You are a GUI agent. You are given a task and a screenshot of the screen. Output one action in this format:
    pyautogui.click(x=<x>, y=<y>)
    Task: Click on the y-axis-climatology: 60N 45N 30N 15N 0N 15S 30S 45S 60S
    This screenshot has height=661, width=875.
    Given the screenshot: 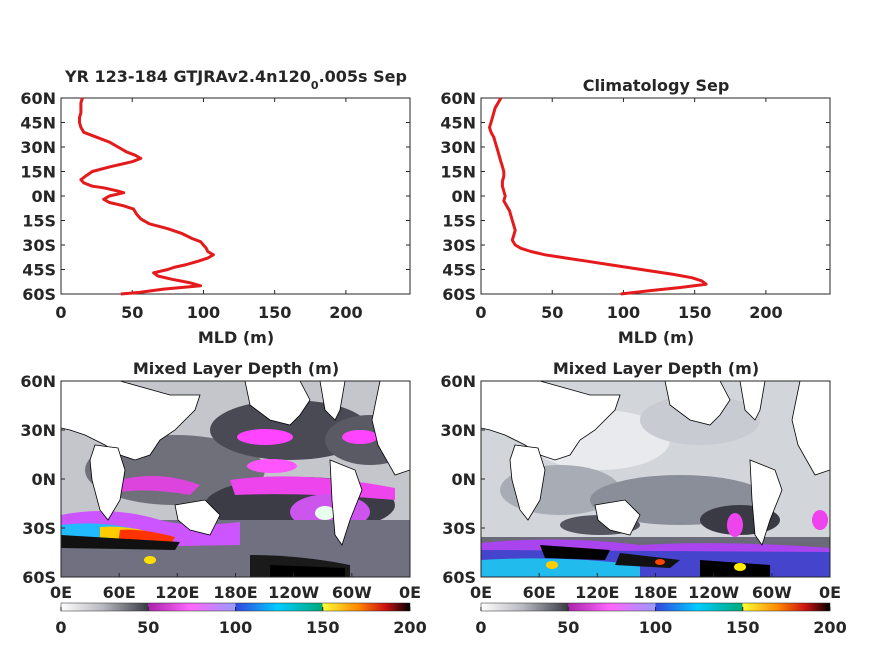 What is the action you would take?
    pyautogui.click(x=635, y=196)
    